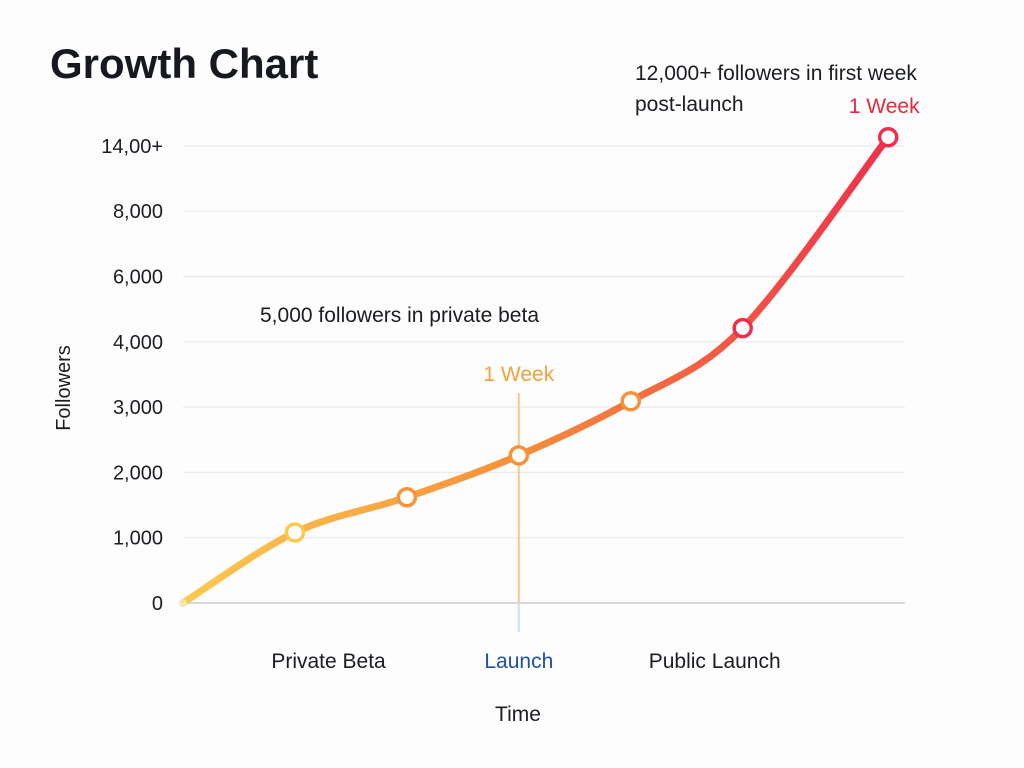 The height and width of the screenshot is (768, 1024). What do you see at coordinates (138, 343) in the screenshot?
I see `y-tick-label: 4,000` at bounding box center [138, 343].